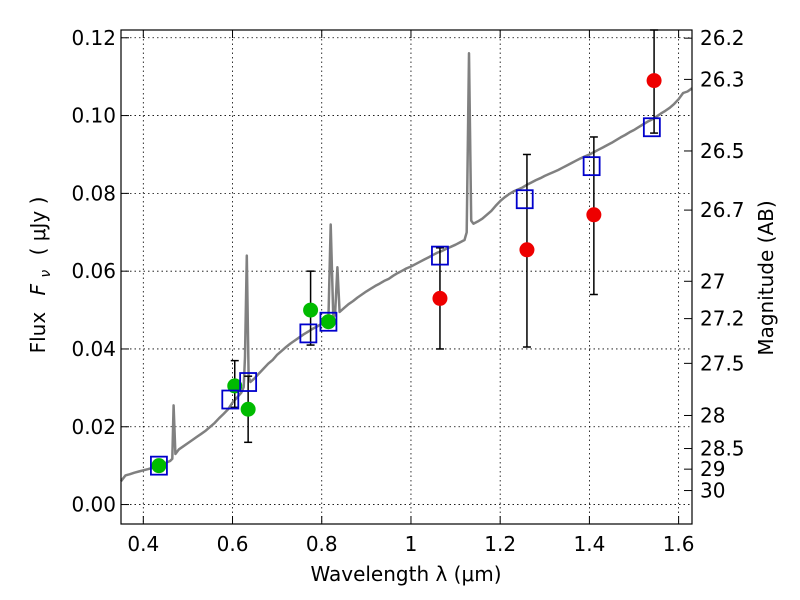 The height and width of the screenshot is (600, 800). What do you see at coordinates (93, 505) in the screenshot?
I see `y-tick-label: 0.00` at bounding box center [93, 505].